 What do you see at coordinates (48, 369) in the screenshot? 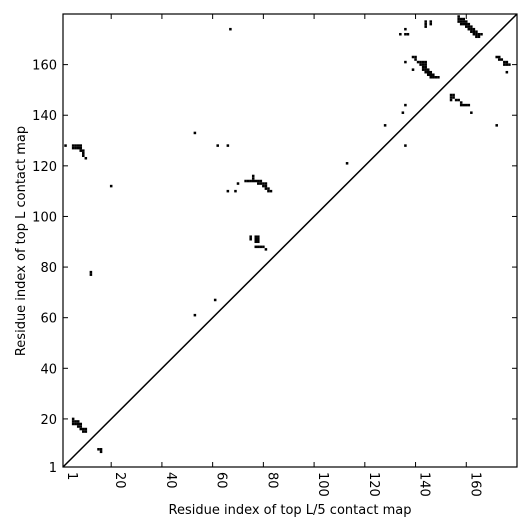
I see `y-tick-label: 40` at bounding box center [48, 369].